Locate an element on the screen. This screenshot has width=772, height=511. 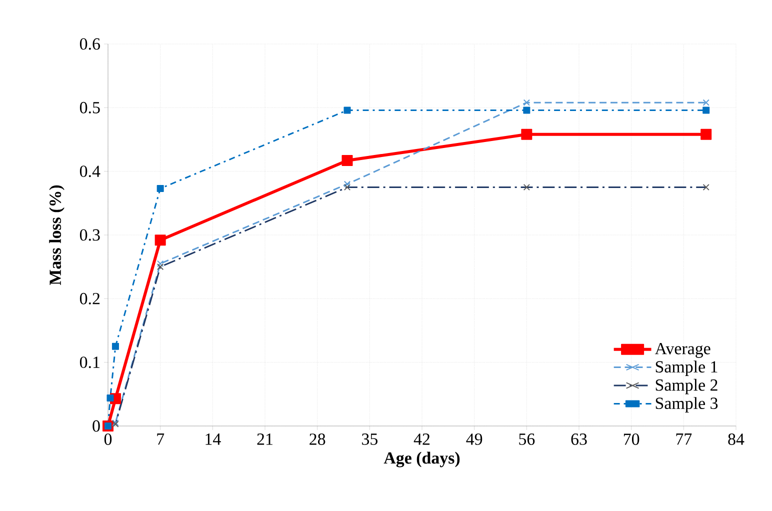
x-tick-label: 77 is located at coordinates (684, 439).